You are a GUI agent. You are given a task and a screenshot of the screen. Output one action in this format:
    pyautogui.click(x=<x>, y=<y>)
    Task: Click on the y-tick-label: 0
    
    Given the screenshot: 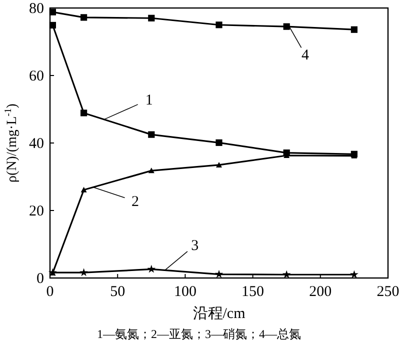 What is the action you would take?
    pyautogui.click(x=40, y=279)
    